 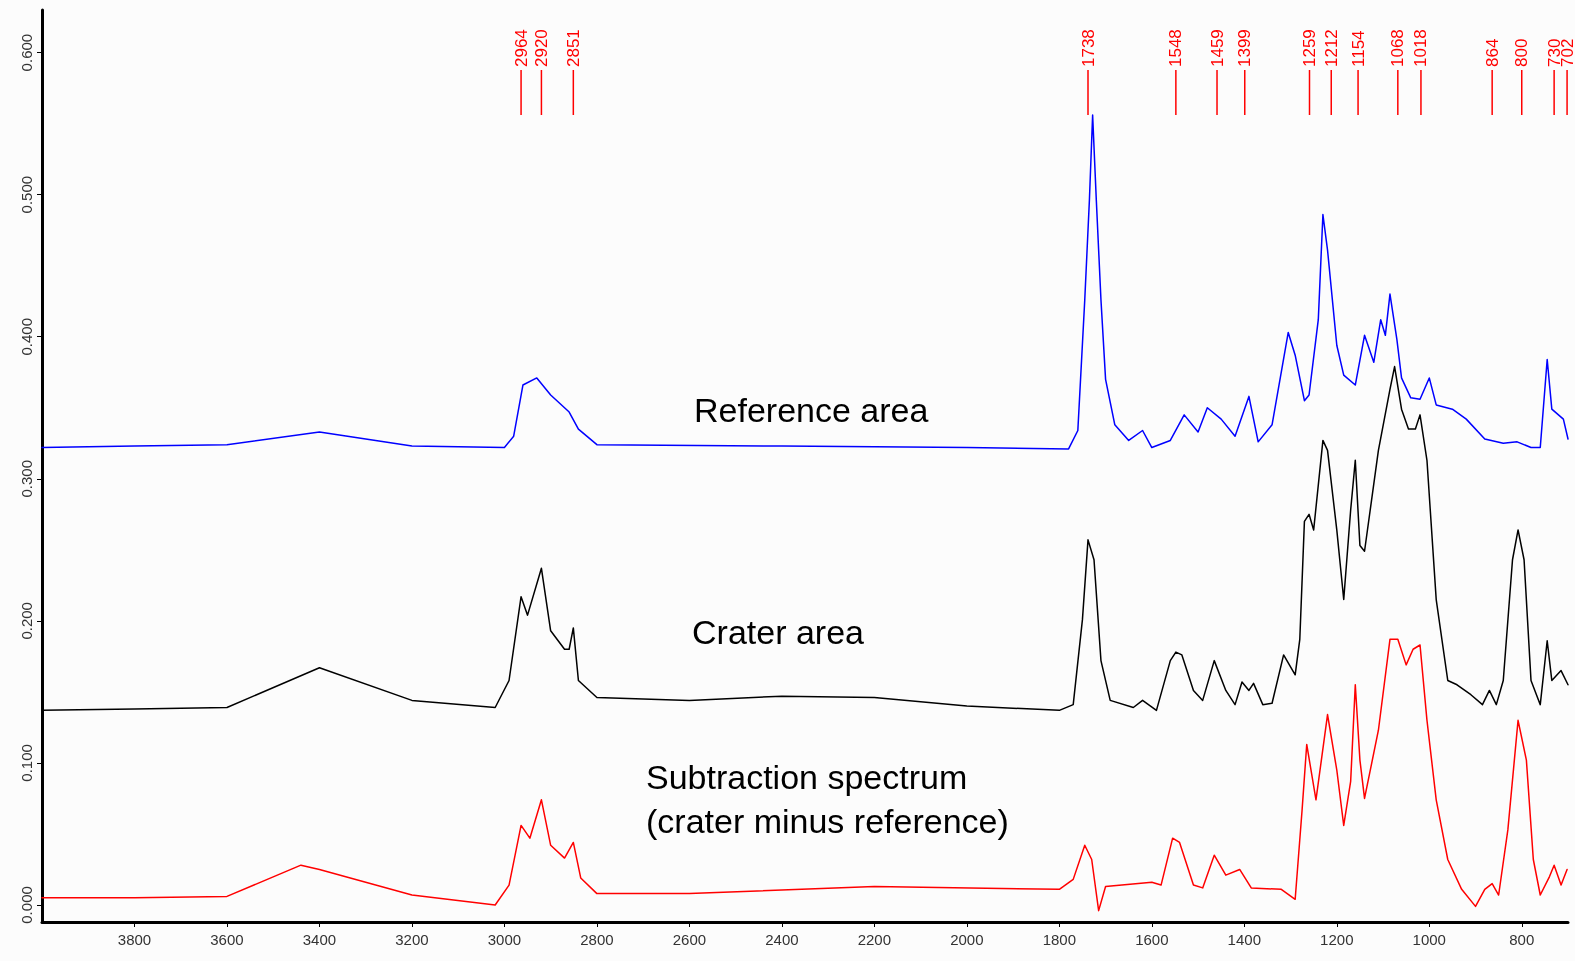 What do you see at coordinates (521, 48) in the screenshot?
I see `ref-line-label: 2964` at bounding box center [521, 48].